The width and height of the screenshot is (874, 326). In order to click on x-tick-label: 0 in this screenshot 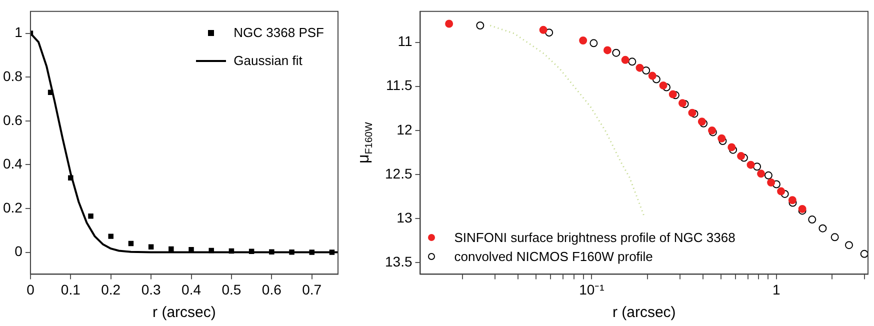, I will do `click(30, 289)`.